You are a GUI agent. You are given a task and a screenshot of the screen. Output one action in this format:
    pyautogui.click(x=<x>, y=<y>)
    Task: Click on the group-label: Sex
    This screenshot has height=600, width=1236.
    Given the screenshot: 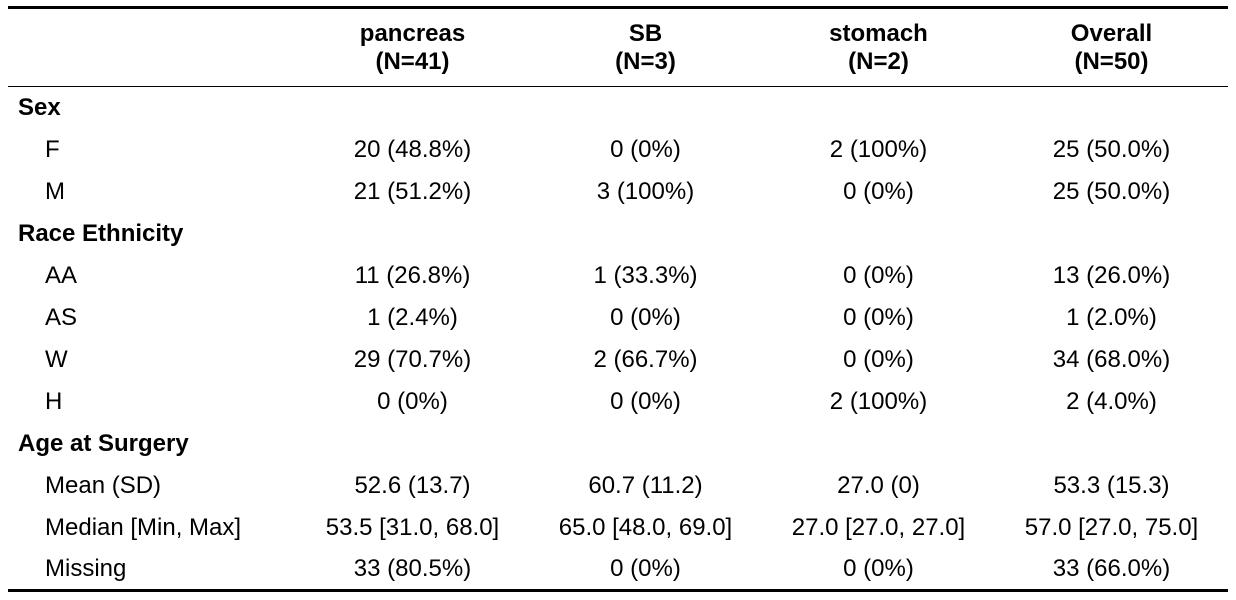 What is the action you would take?
    pyautogui.click(x=39, y=107)
    